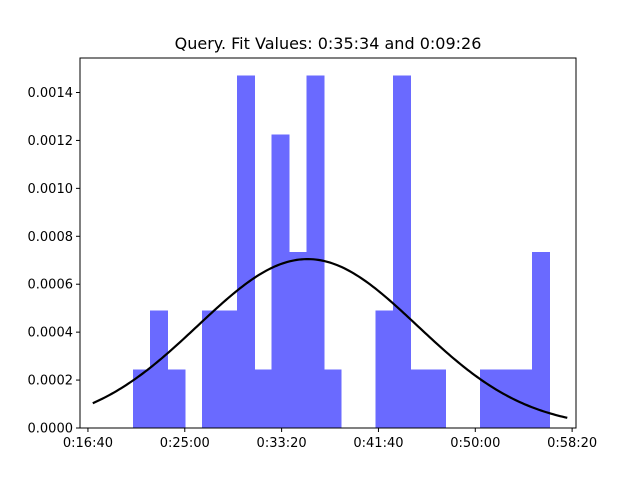 Image resolution: width=640 pixels, height=480 pixels. Describe the element at coordinates (185, 443) in the screenshot. I see `x-tick-label: 0:25:00` at that location.